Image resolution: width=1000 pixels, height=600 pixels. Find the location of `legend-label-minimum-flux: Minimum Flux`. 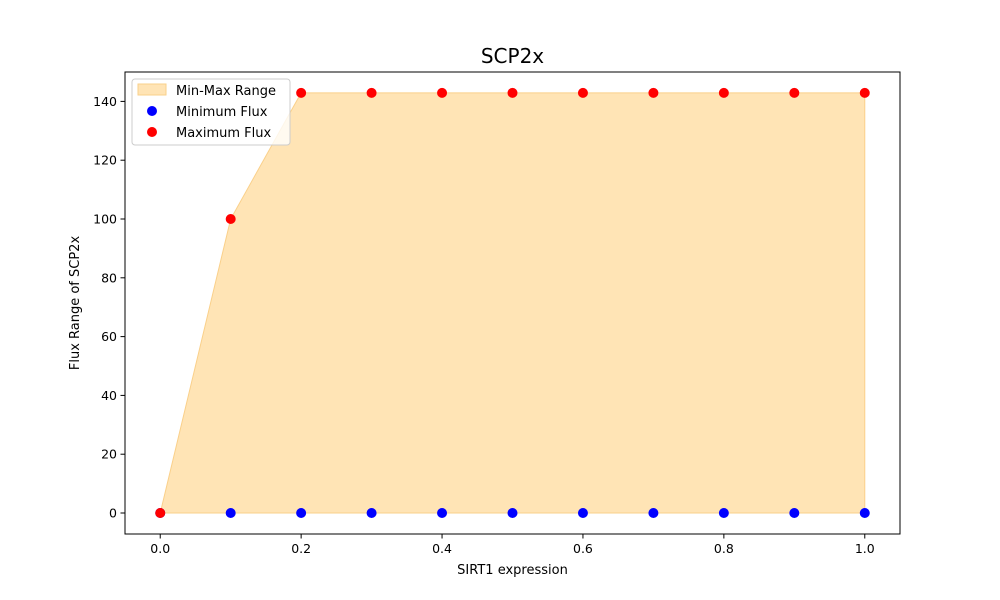

legend-label-minimum-flux: Minimum Flux is located at coordinates (222, 112).